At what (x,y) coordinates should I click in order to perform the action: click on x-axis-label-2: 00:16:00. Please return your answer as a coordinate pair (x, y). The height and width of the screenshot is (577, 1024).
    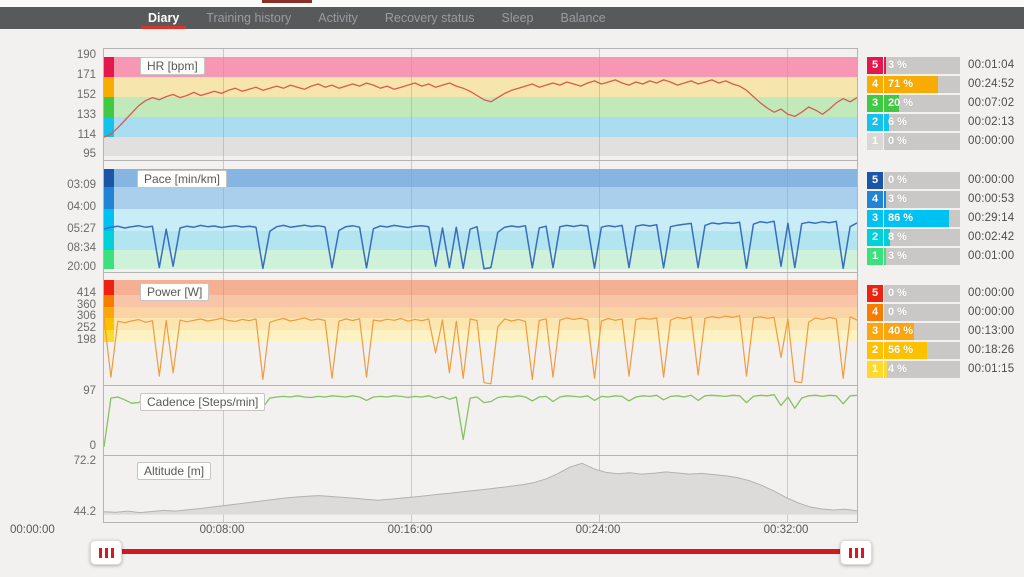
    Looking at the image, I should click on (410, 530).